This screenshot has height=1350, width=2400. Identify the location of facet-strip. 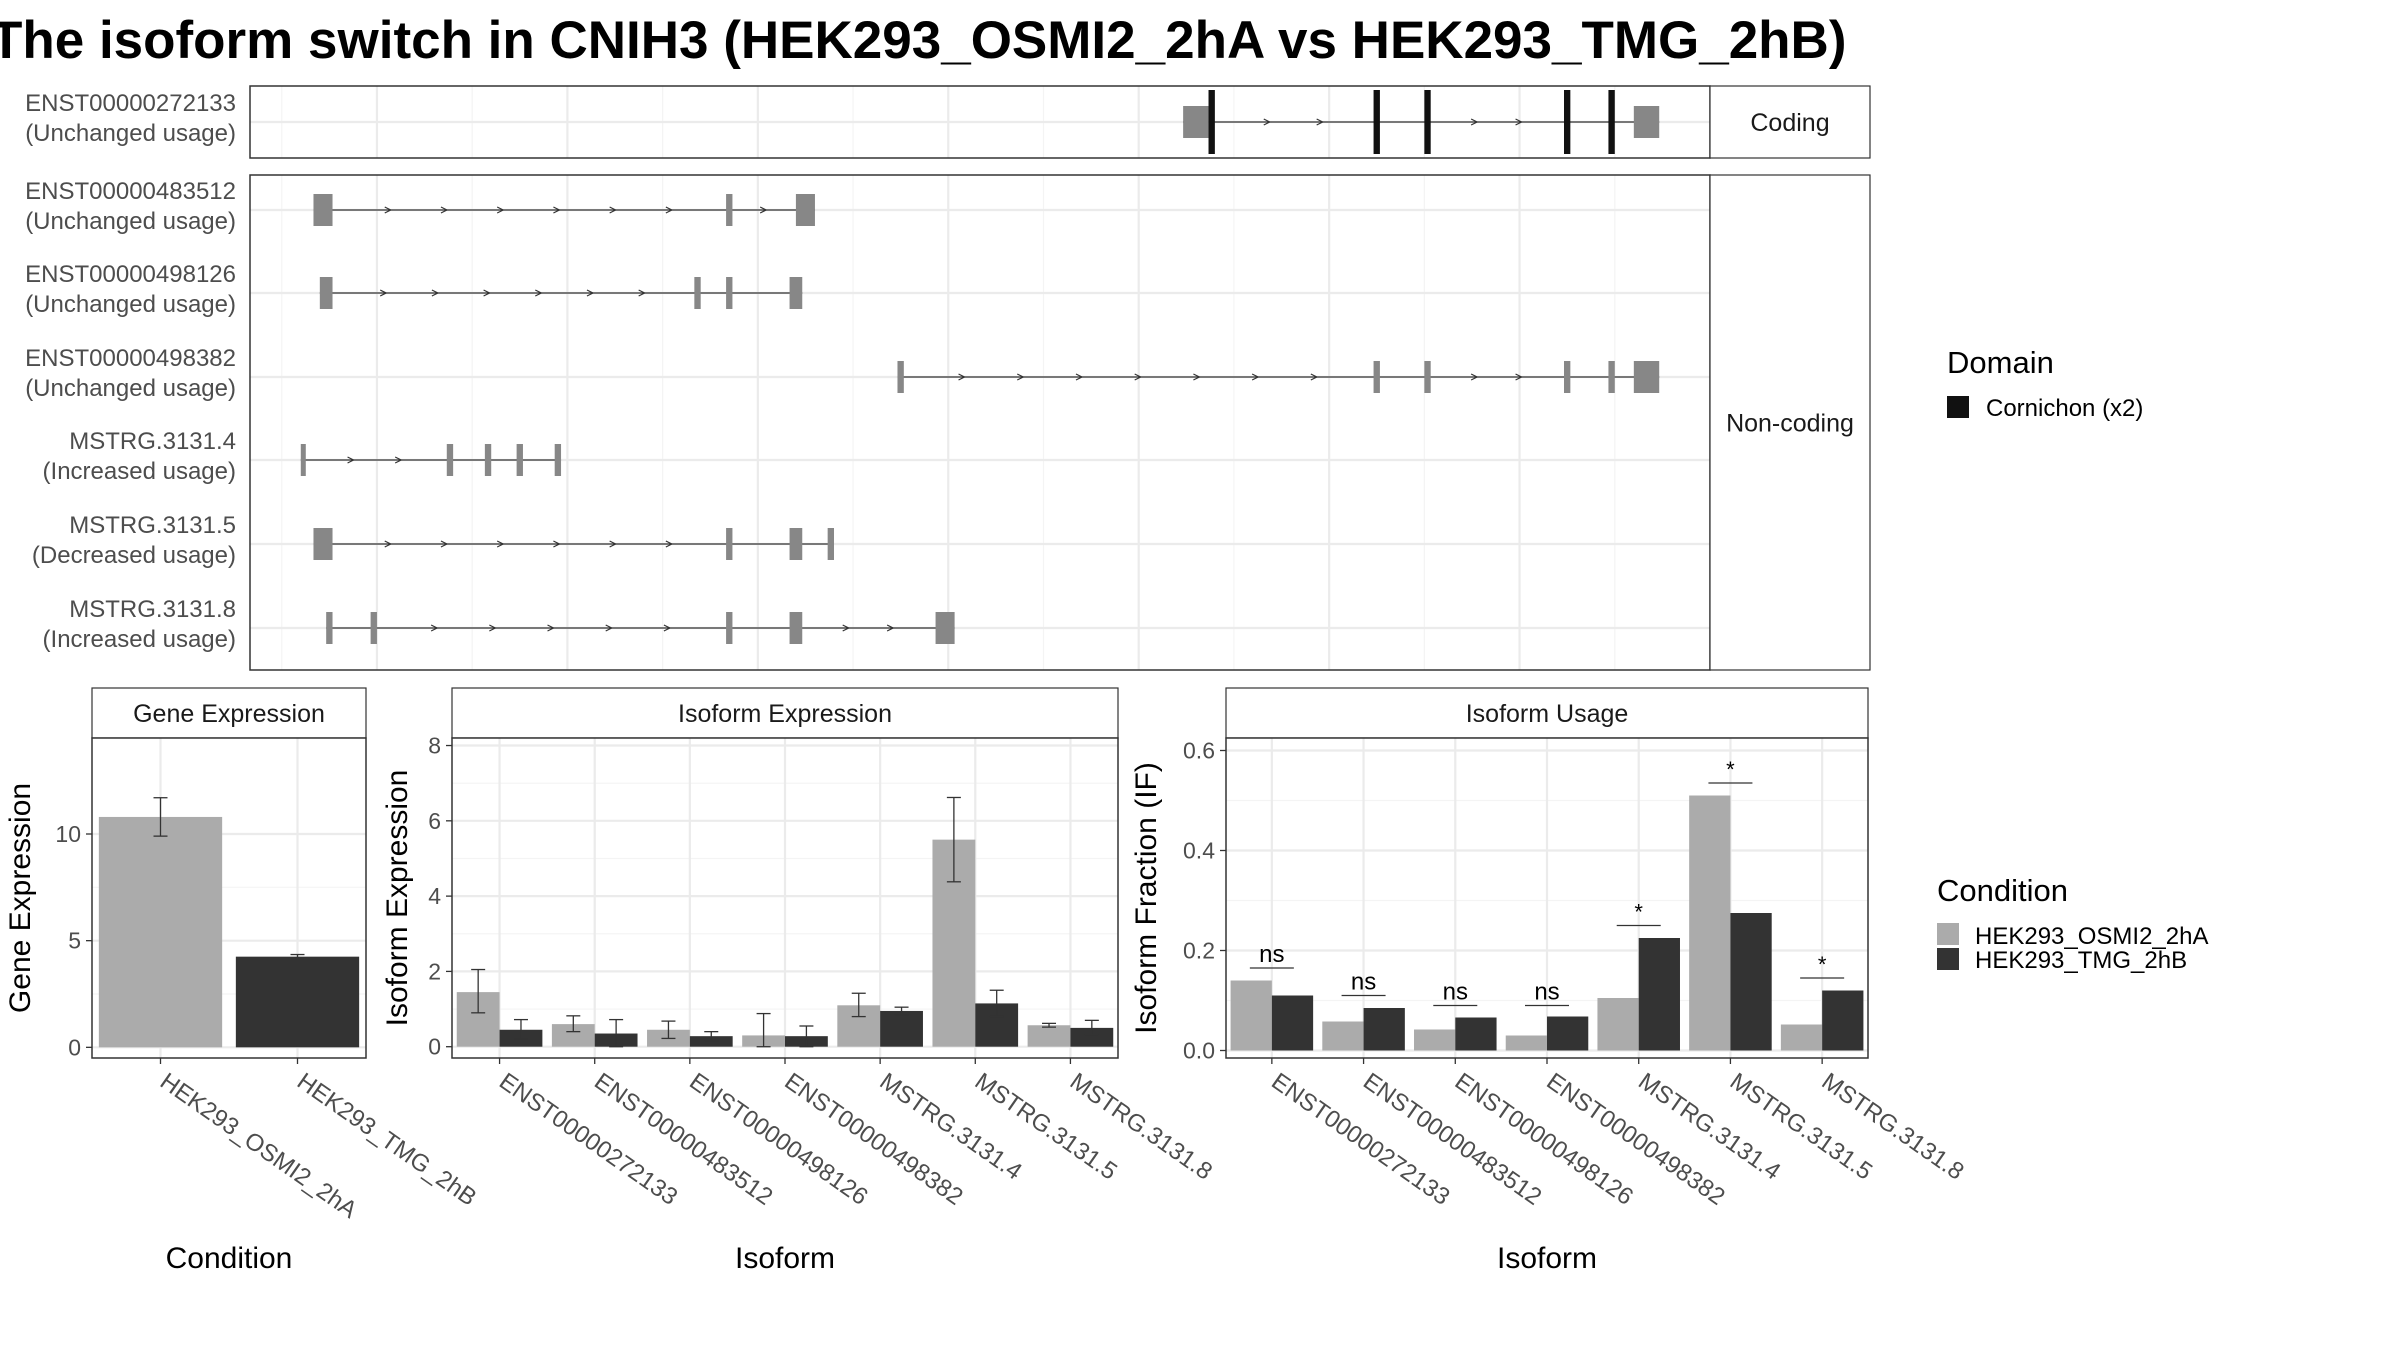
(1790, 122).